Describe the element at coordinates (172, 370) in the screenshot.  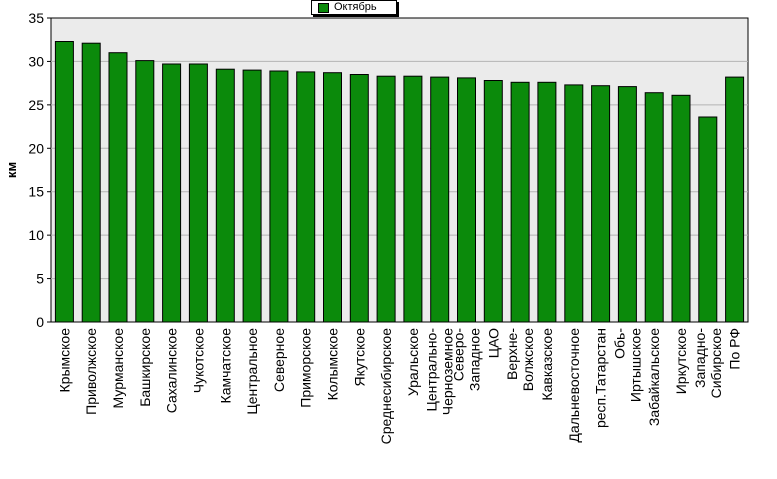
I see `x-tick-label: Сахалинское` at that location.